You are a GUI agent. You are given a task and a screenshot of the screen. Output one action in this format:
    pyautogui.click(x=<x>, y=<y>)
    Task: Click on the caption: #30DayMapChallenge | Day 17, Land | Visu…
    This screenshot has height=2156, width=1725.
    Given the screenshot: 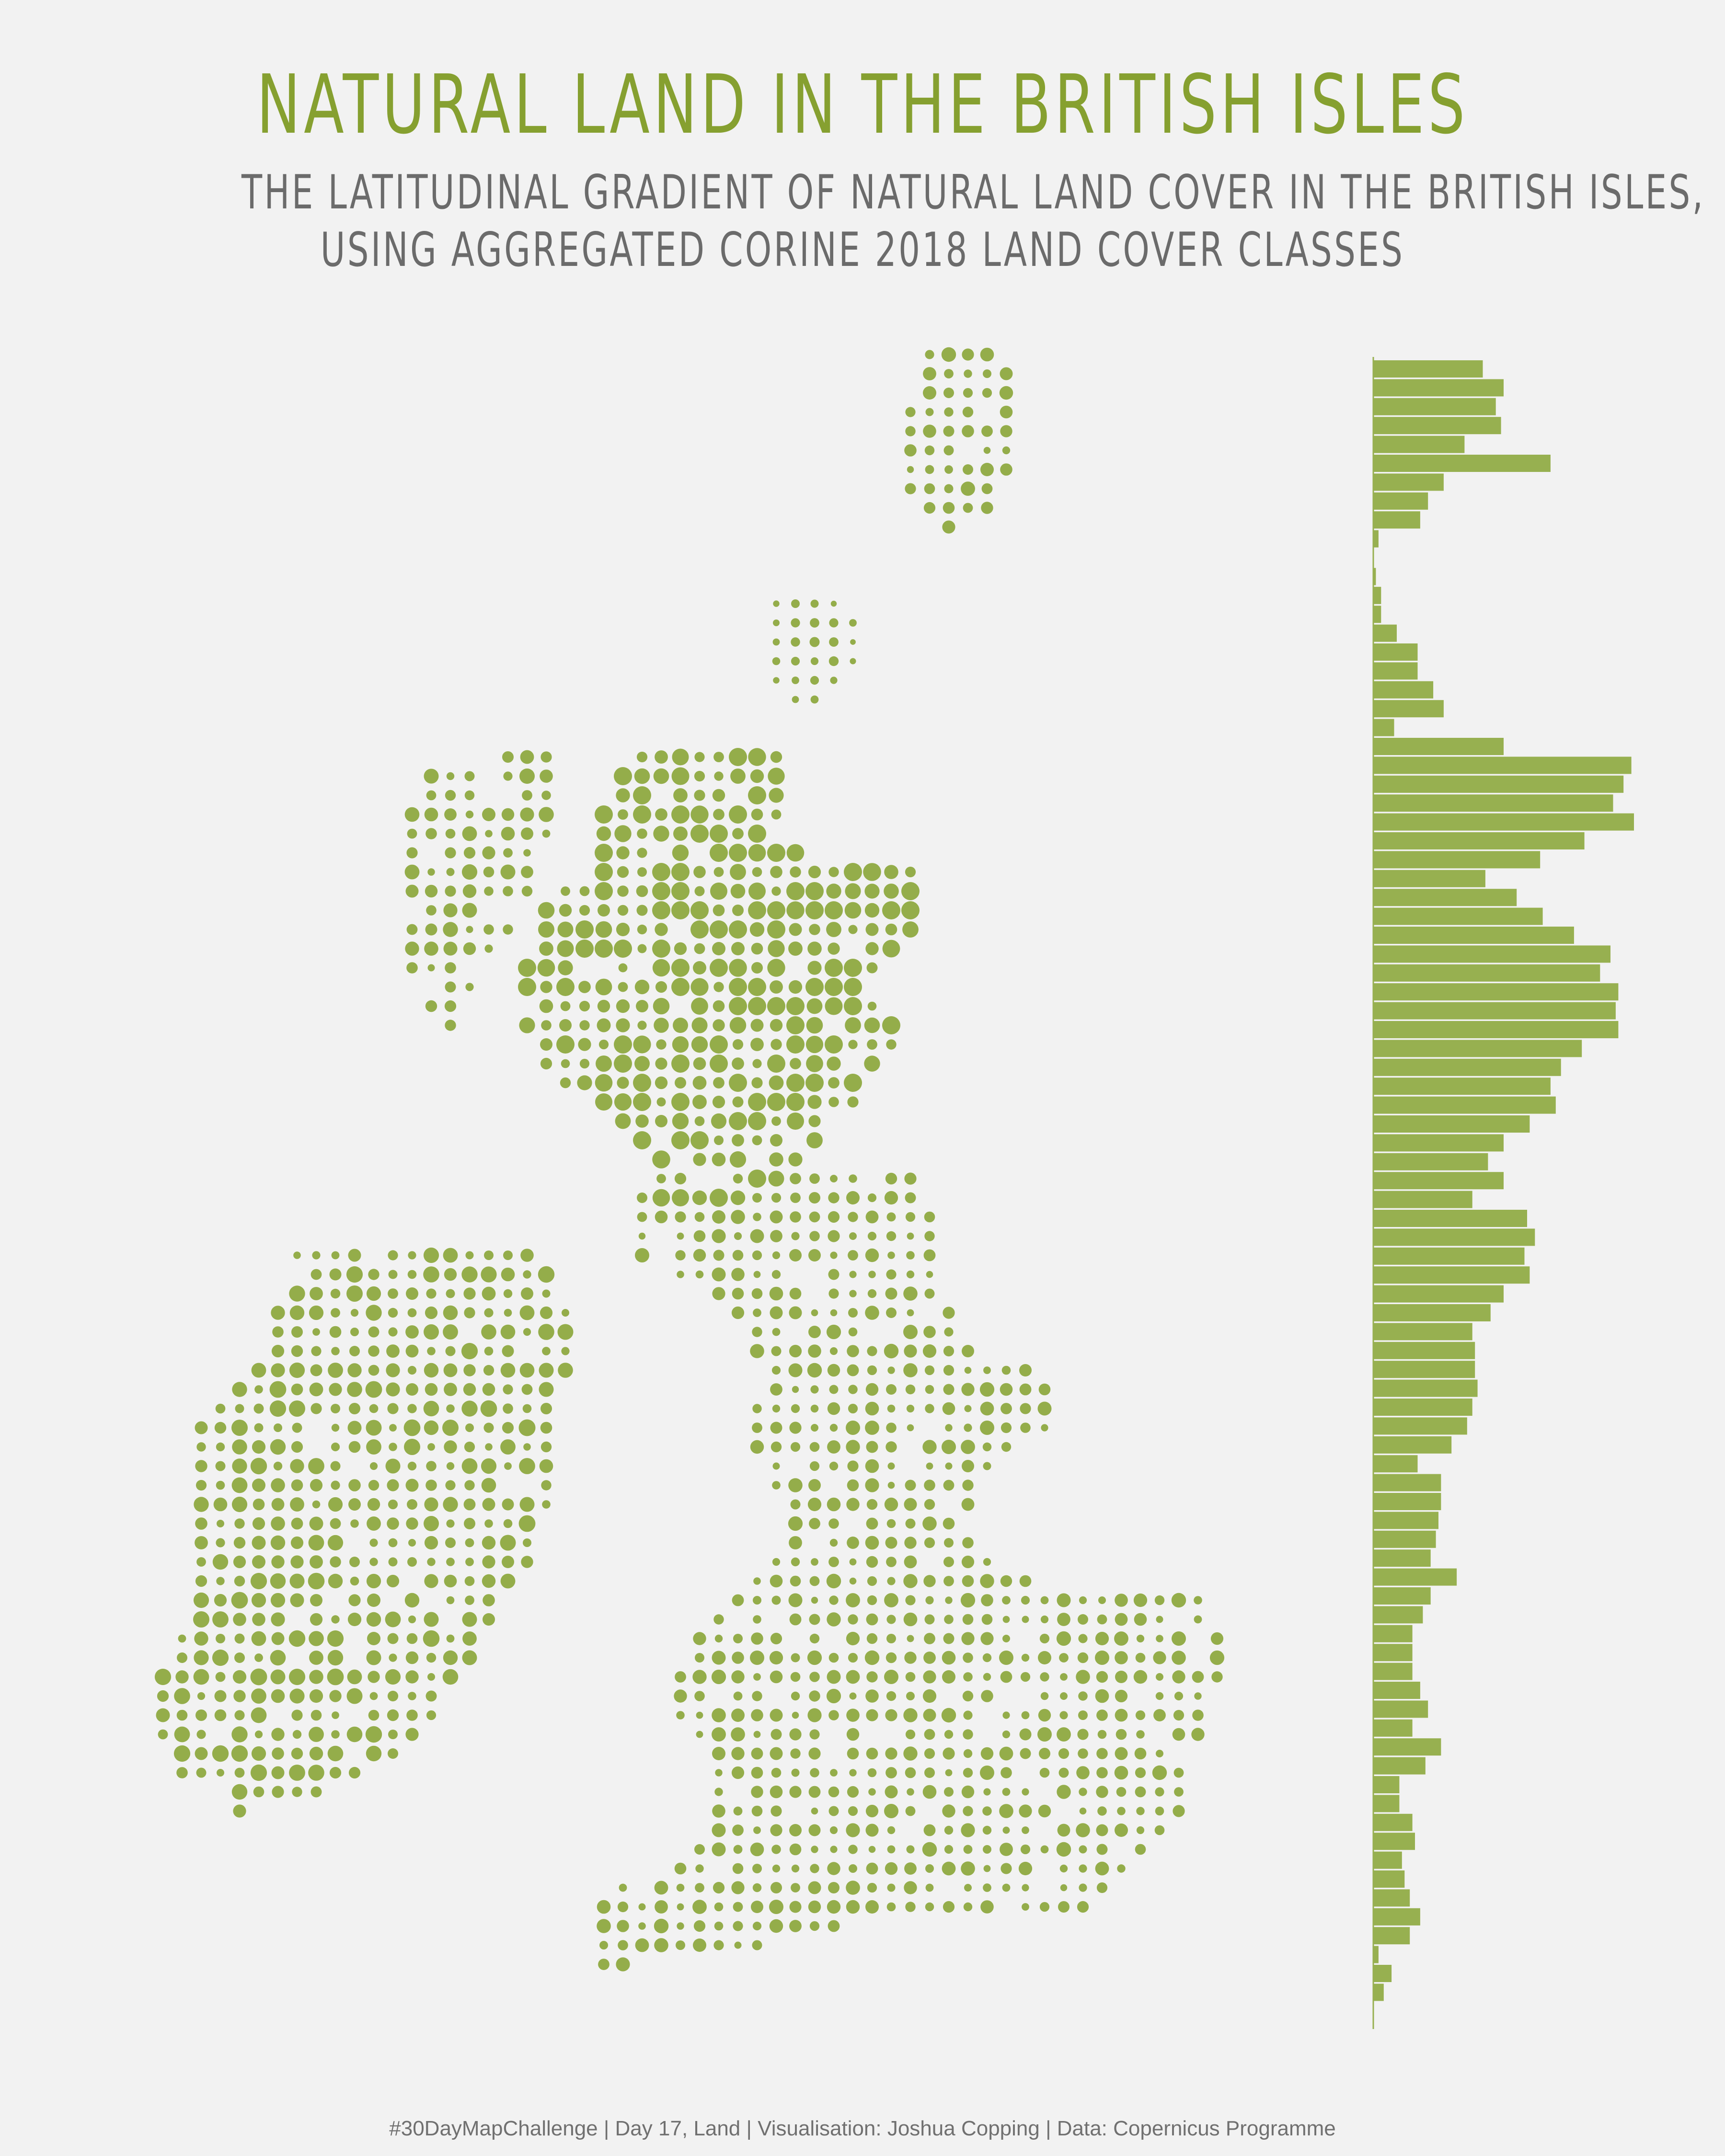 What is the action you would take?
    pyautogui.click(x=862, y=2128)
    